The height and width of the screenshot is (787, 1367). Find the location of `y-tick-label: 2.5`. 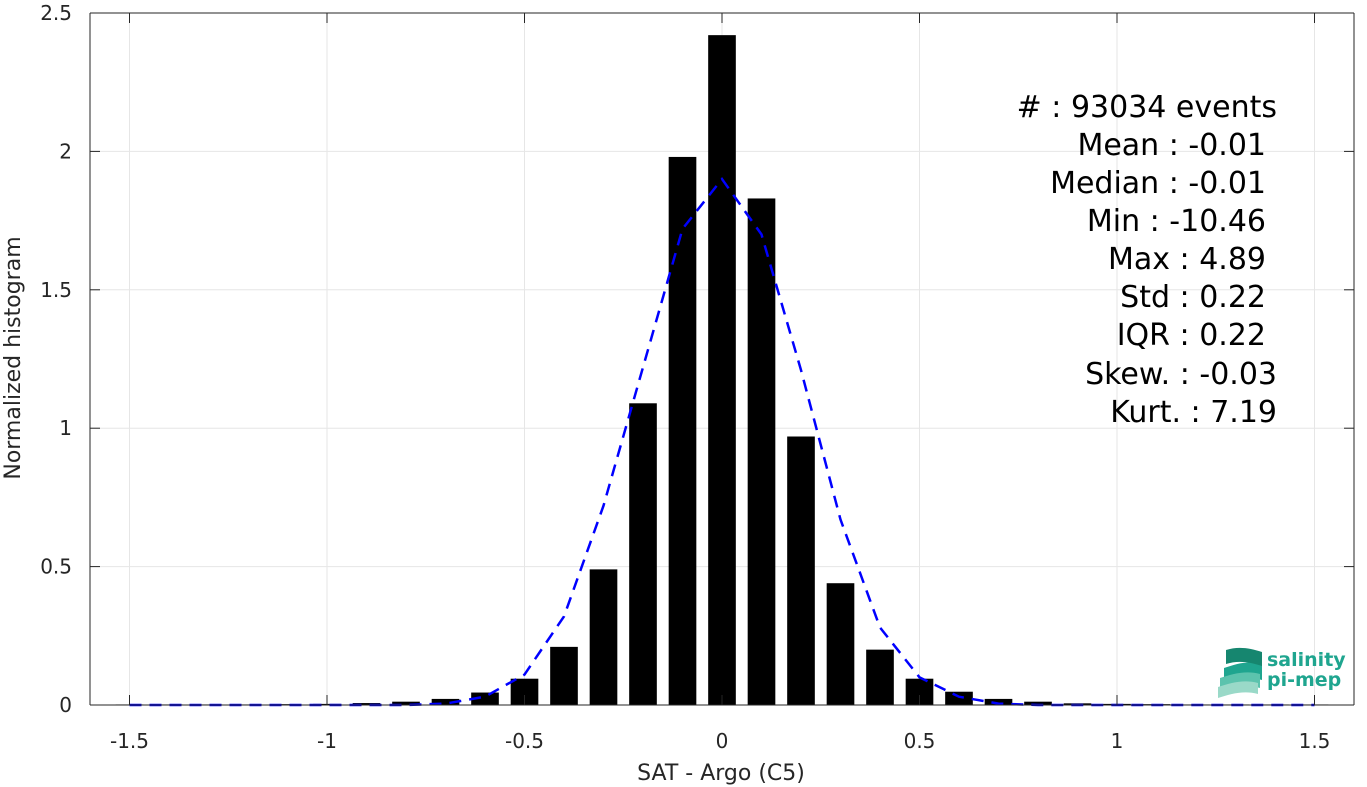

y-tick-label: 2.5 is located at coordinates (56, 13).